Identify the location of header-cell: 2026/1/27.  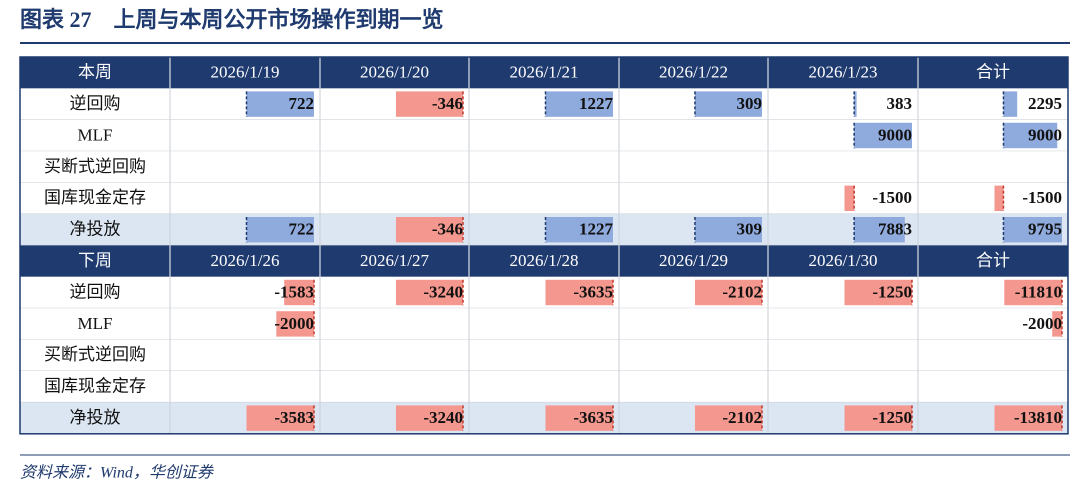
(394, 260).